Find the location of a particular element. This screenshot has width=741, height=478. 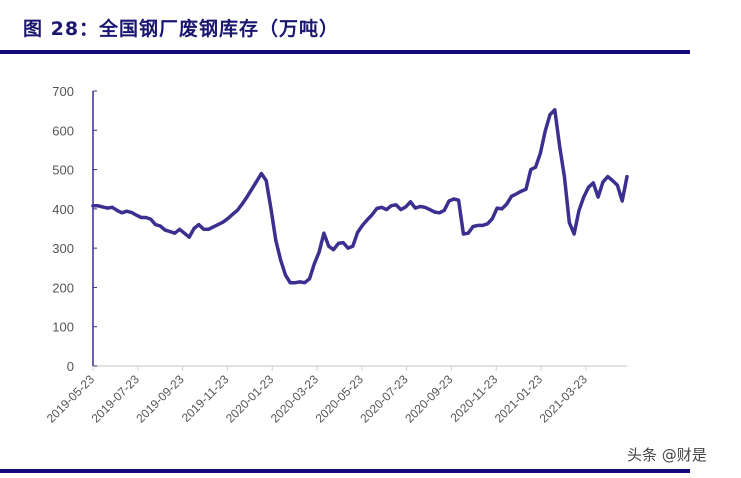

y-tick-label: 500 is located at coordinates (63, 170).